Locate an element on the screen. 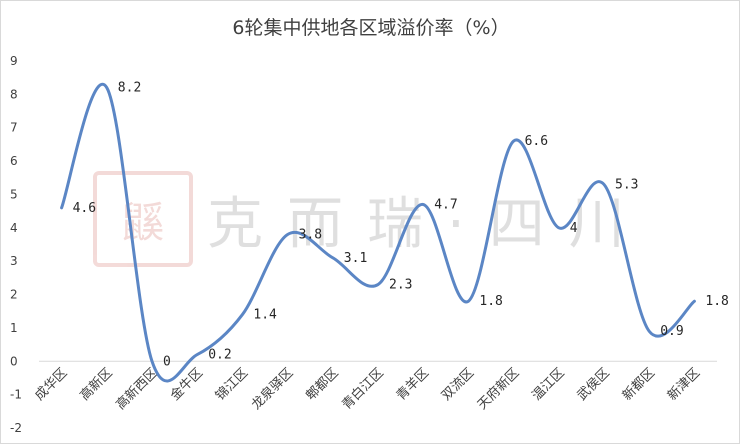  data-label: 0 is located at coordinates (167, 361).